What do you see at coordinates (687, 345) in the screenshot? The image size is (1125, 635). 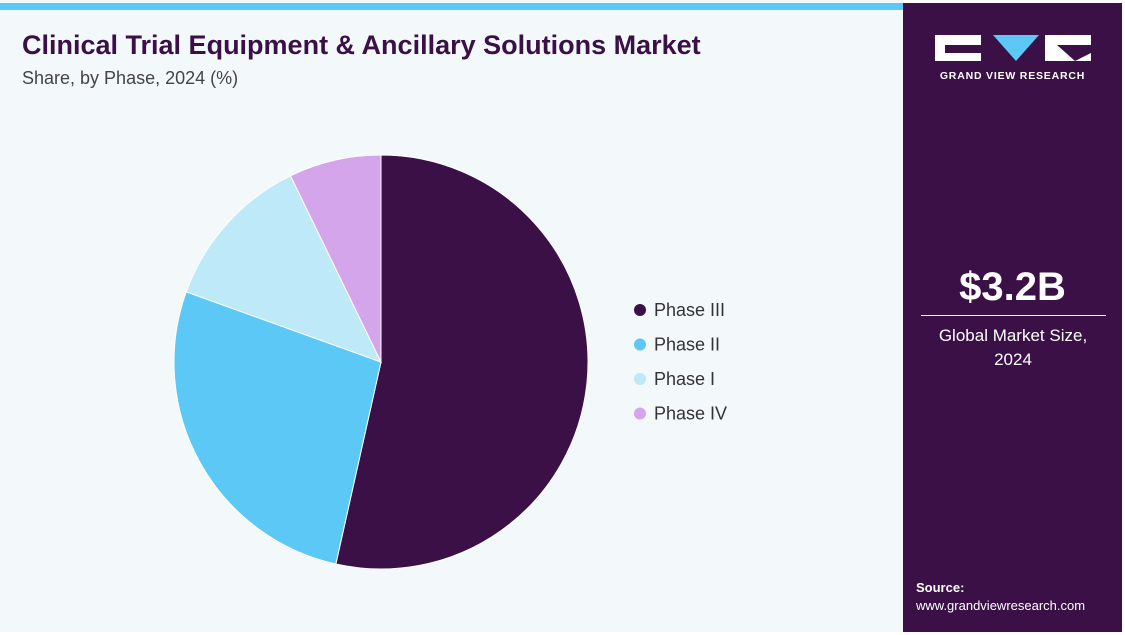 I see `legend-label: Phase II` at bounding box center [687, 345].